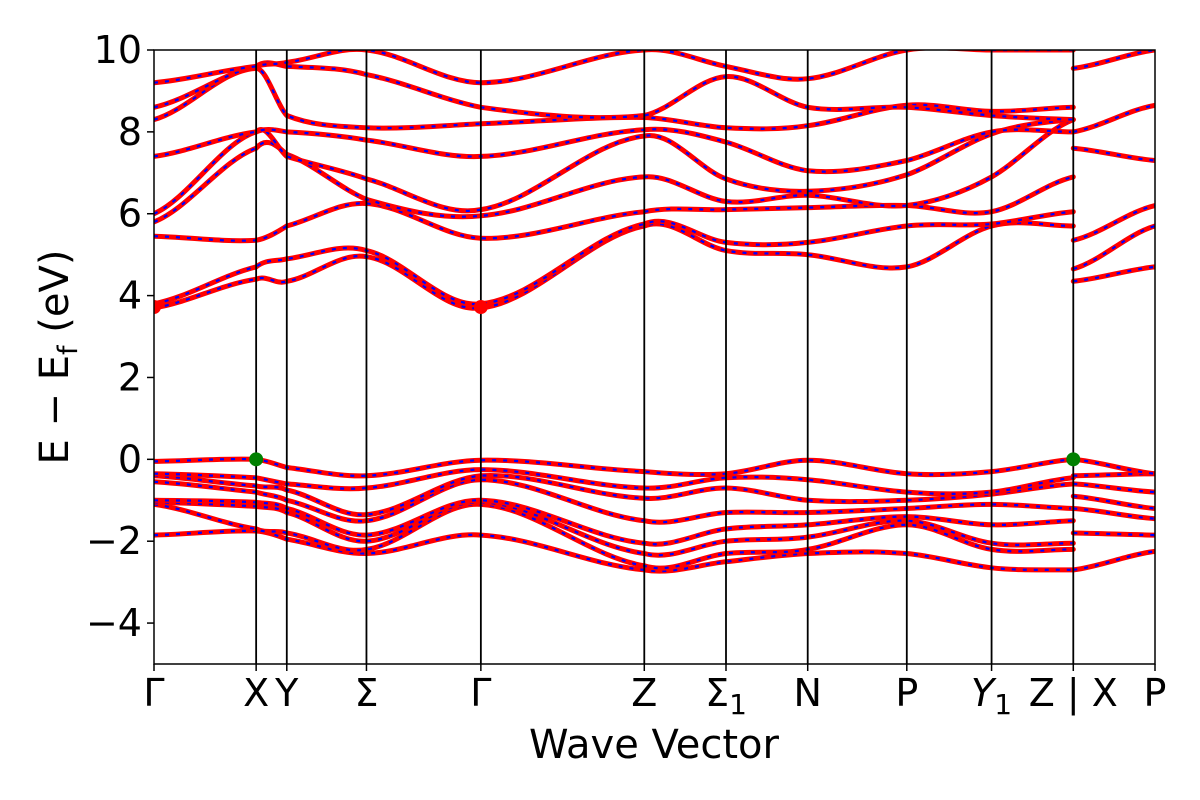 The image size is (1200, 800). I want to click on x-tick-label: Σ1, so click(726, 696).